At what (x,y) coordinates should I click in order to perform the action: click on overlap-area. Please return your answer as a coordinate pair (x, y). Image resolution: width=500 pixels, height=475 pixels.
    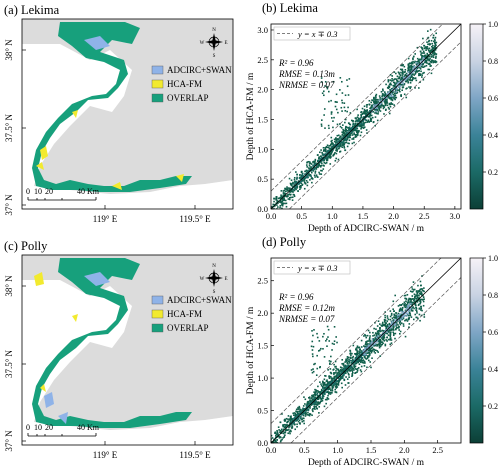
    Looking at the image, I should click on (112, 107).